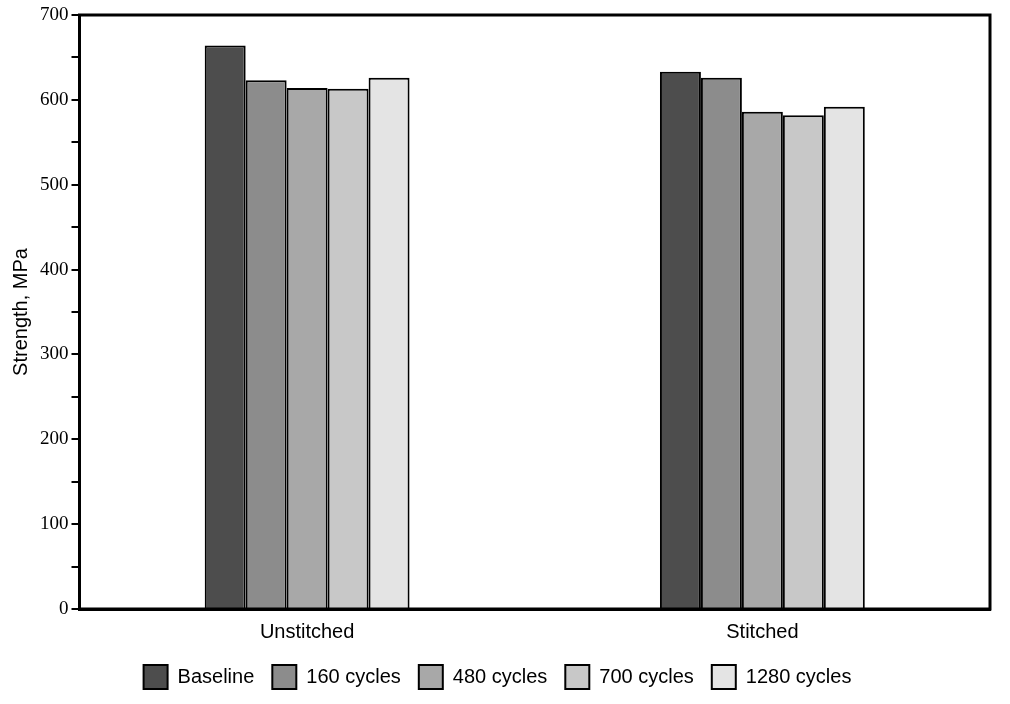 The image size is (1010, 704). Describe the element at coordinates (54, 183) in the screenshot. I see `y-tick-label: 500` at that location.